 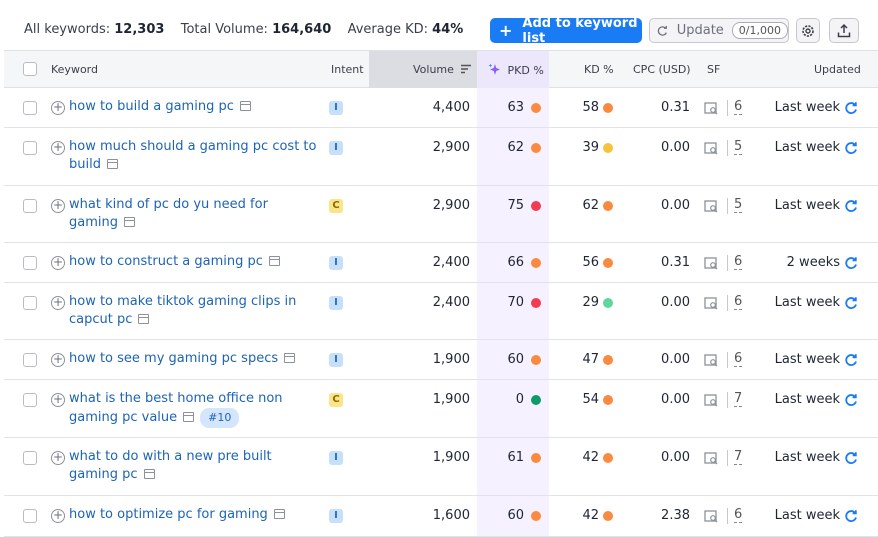 I want to click on volume-header-label: Volume, so click(x=433, y=69).